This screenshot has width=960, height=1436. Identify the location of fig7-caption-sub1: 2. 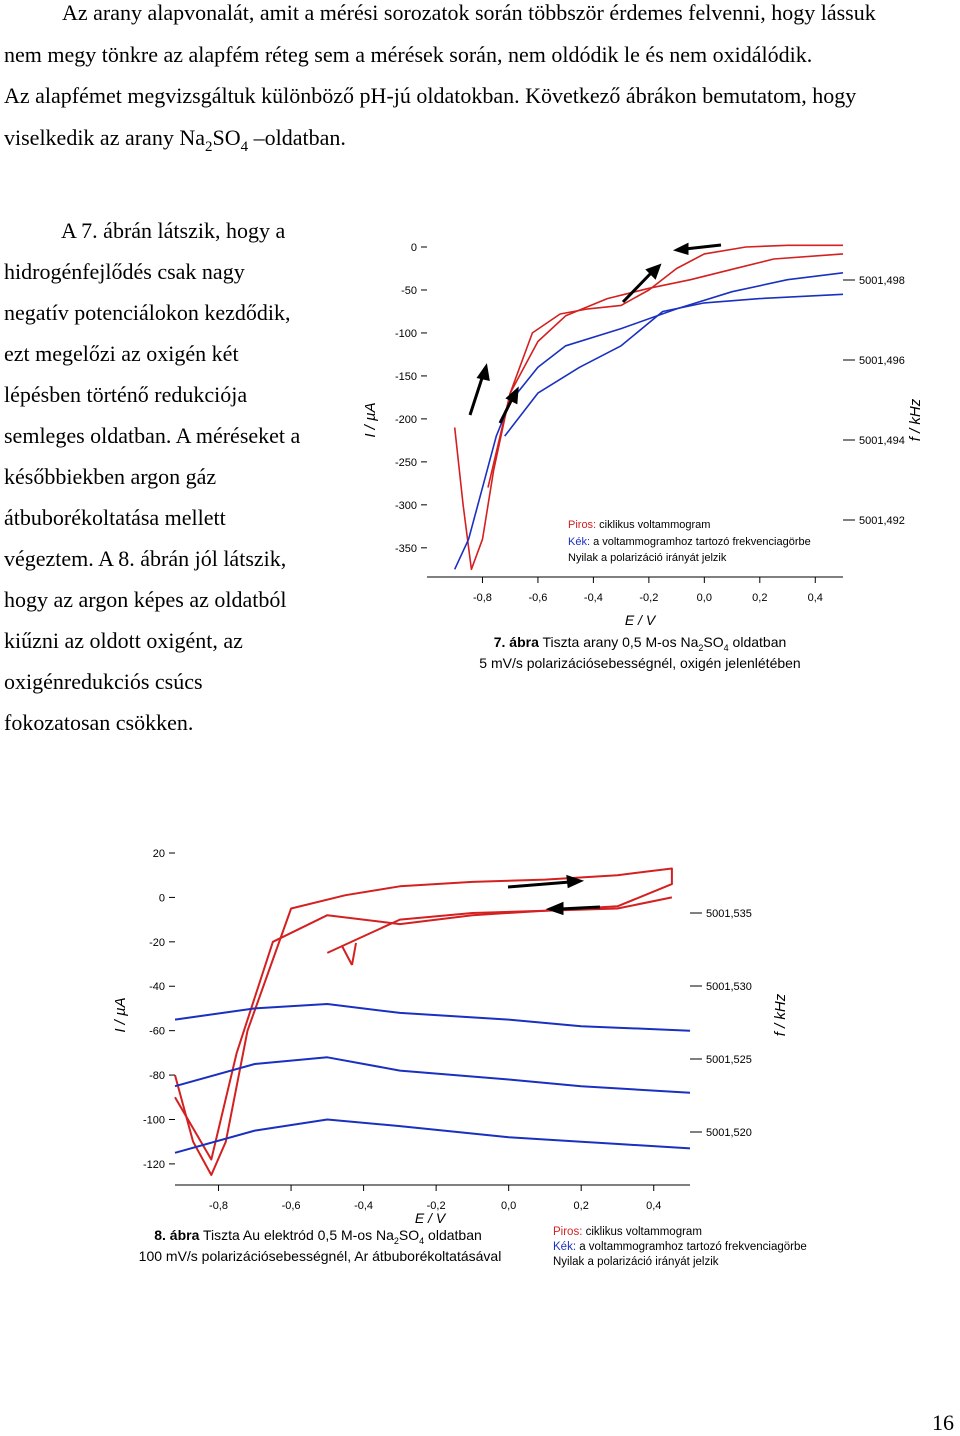
(700, 648).